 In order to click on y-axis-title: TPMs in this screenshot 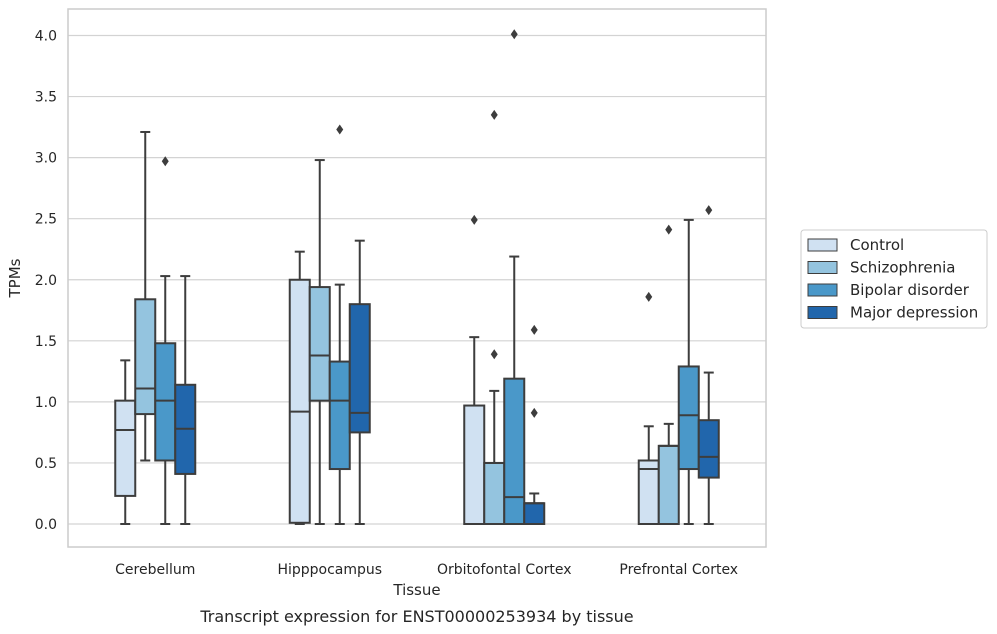, I will do `click(15, 278)`.